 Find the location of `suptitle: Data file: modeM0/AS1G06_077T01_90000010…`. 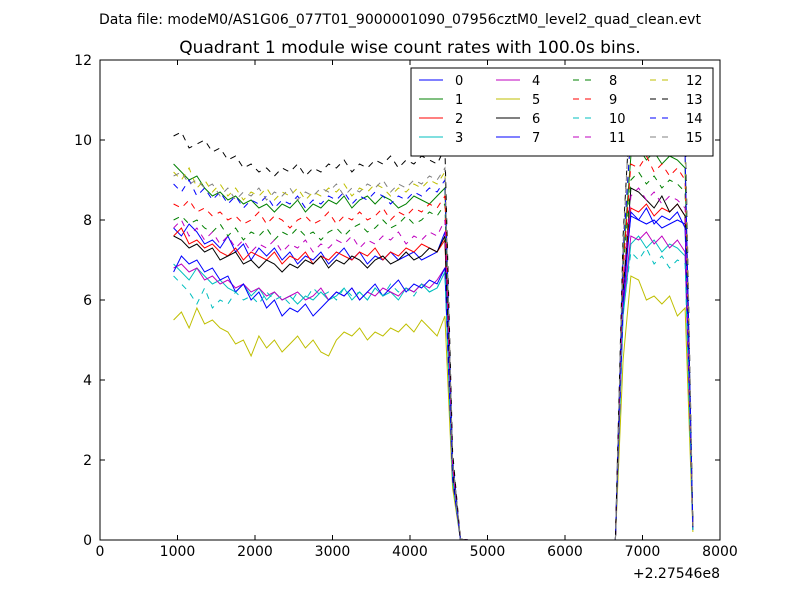

suptitle: Data file: modeM0/AS1G06_077T01_90000010… is located at coordinates (400, 20).